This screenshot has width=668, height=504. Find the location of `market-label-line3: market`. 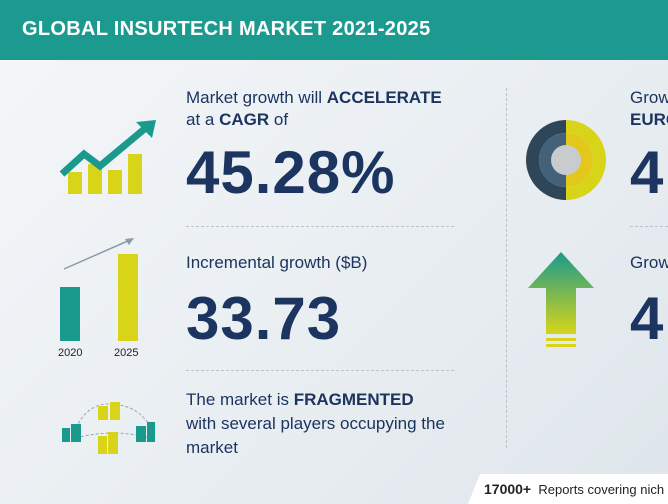

market-label-line3: market is located at coordinates (212, 447).